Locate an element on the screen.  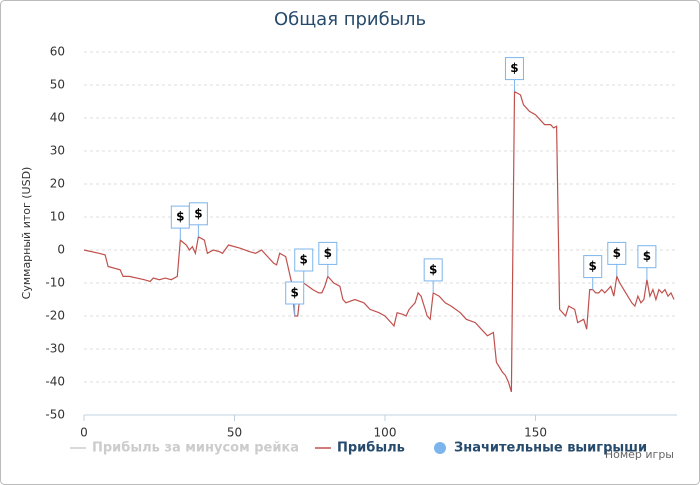
x-tick-label: 150 is located at coordinates (535, 433).